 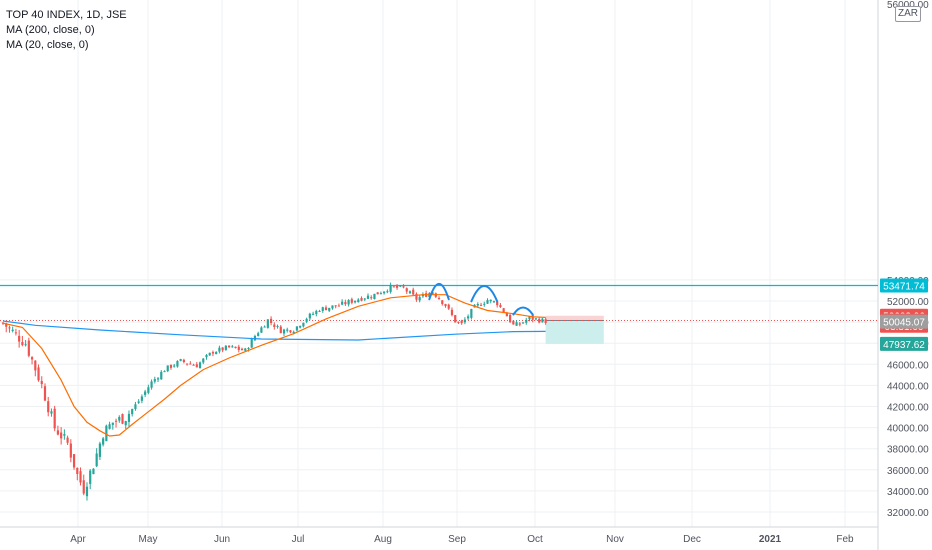 I want to click on pattern-arc, so click(x=484, y=294).